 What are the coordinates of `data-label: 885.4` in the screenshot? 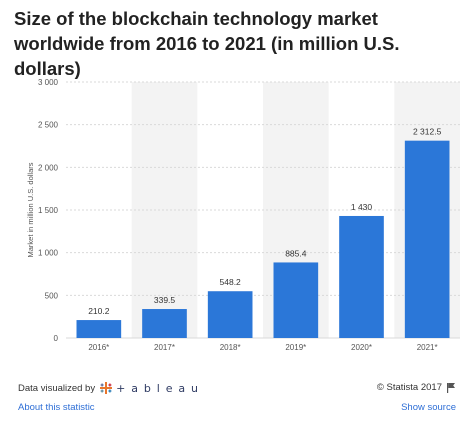 It's located at (296, 253).